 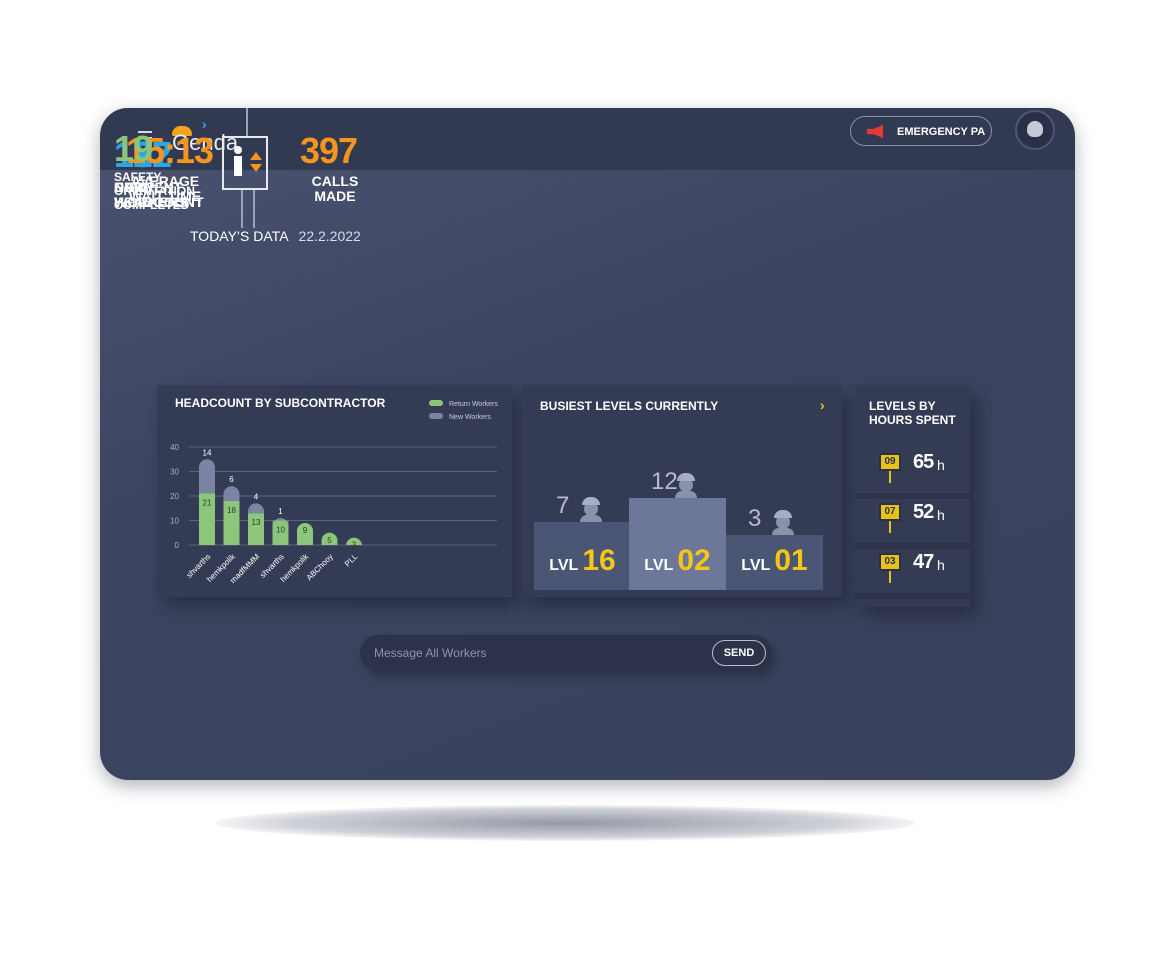 What do you see at coordinates (247, 122) in the screenshot?
I see `elevator-cable` at bounding box center [247, 122].